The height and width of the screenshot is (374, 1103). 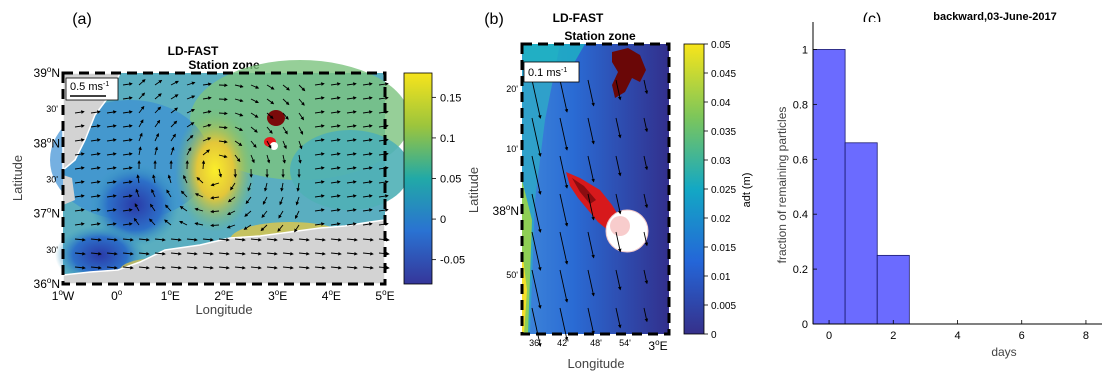 I want to click on panel-c-ylabel: fraction of remaining particles, so click(x=782, y=185).